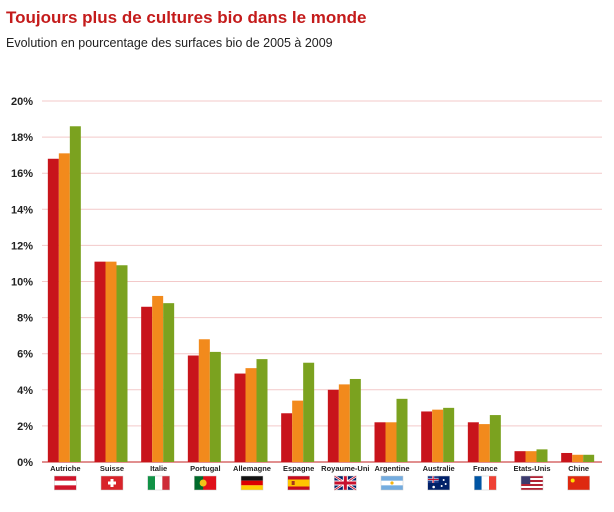 This screenshot has height=512, width=614. What do you see at coordinates (485, 468) in the screenshot?
I see `x-tick-label: France` at bounding box center [485, 468].